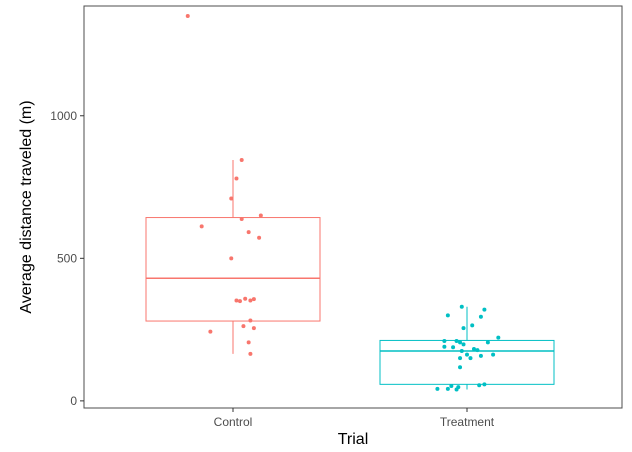 The image size is (632, 452). What do you see at coordinates (63, 116) in the screenshot?
I see `y-tick-label: 1000` at bounding box center [63, 116].